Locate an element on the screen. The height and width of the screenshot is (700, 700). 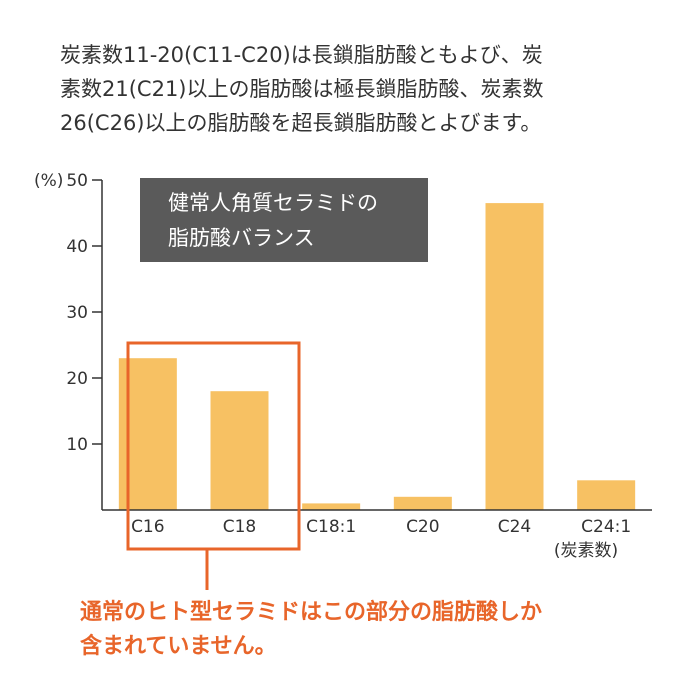
highlight-box is located at coordinates (213, 446).